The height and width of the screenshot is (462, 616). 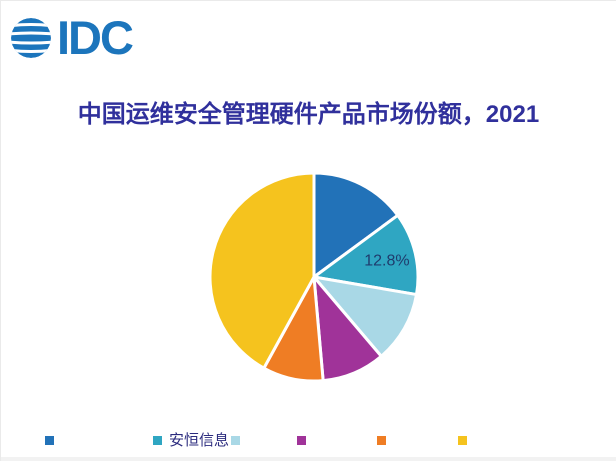 I want to click on globe-icon, so click(x=31, y=37).